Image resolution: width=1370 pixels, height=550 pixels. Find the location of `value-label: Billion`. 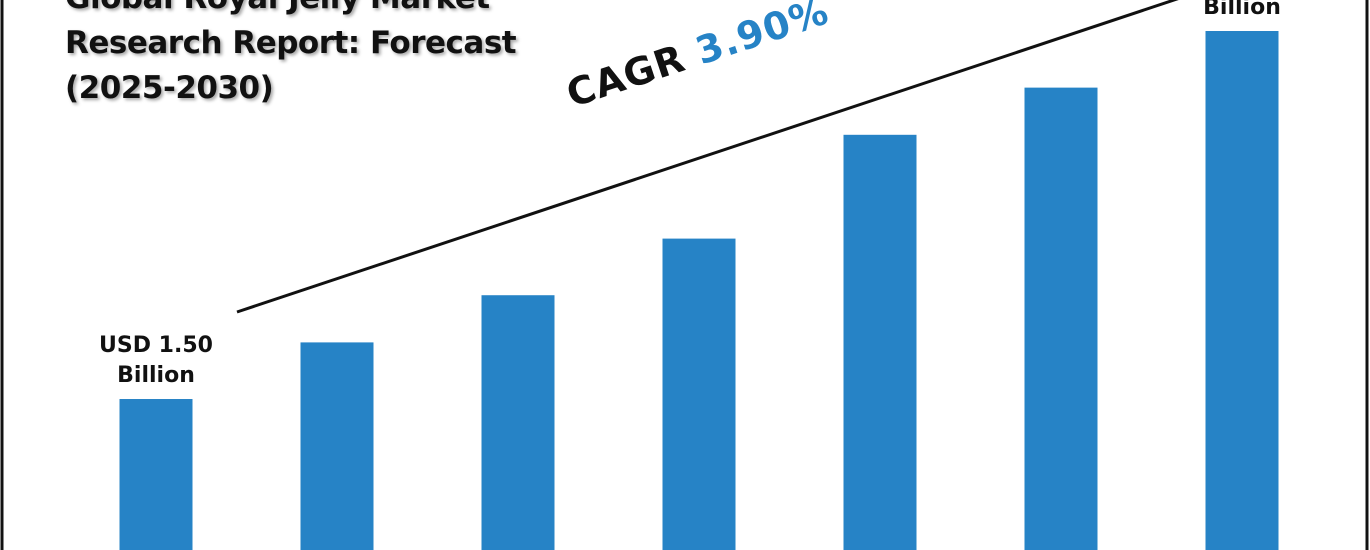

value-label: Billion is located at coordinates (1242, 10).